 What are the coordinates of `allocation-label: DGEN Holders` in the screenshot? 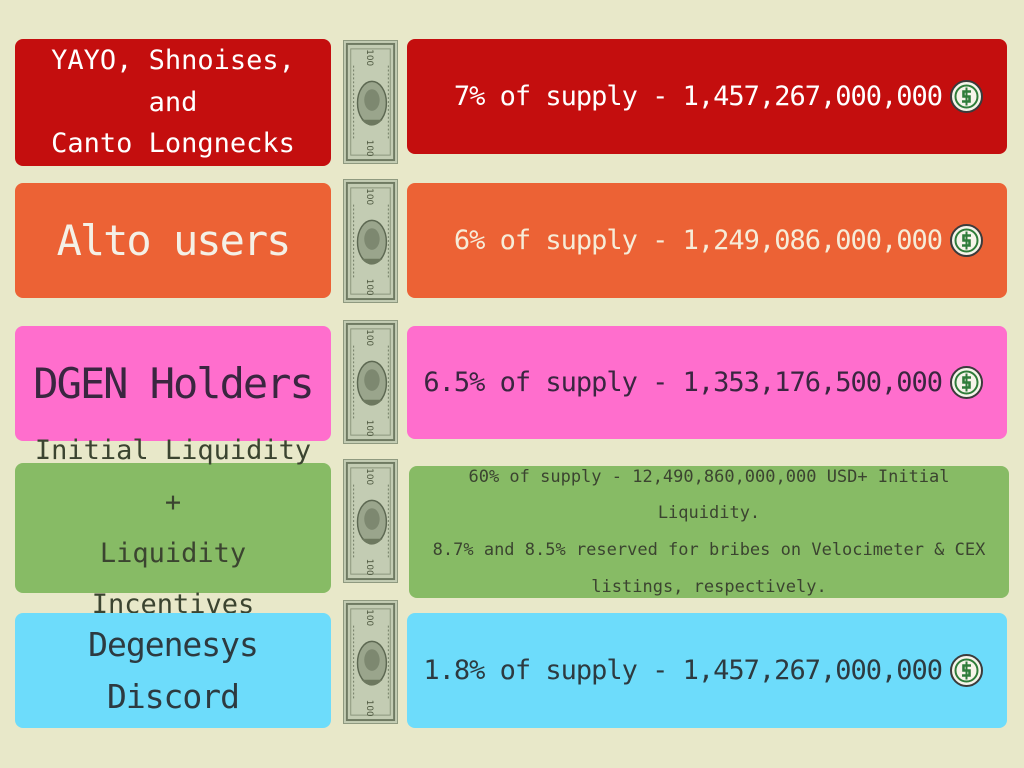 It's located at (173, 383).